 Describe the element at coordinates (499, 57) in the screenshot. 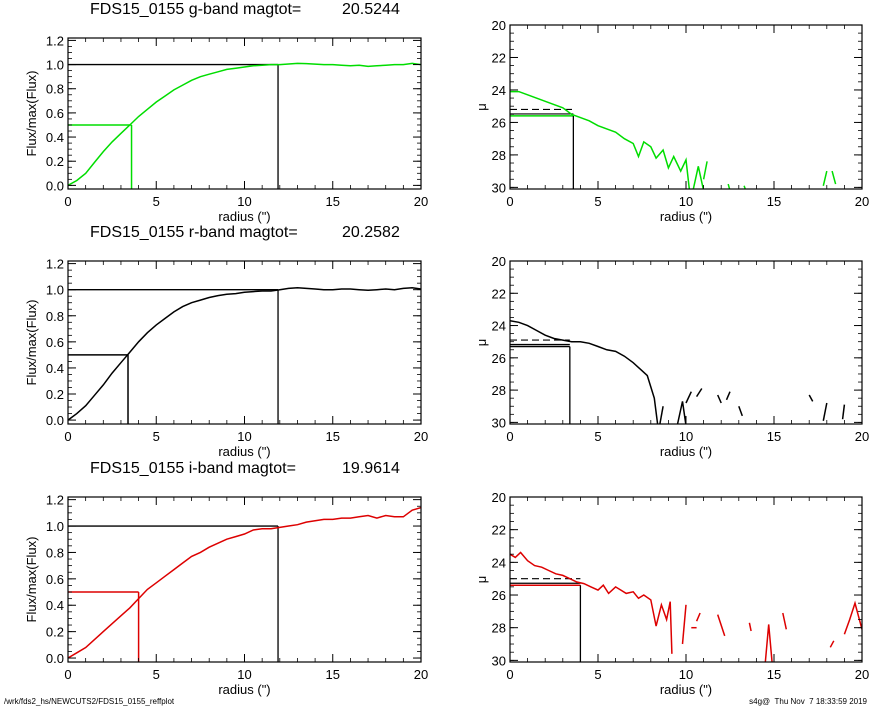

I see `y-tick-label: 22` at that location.